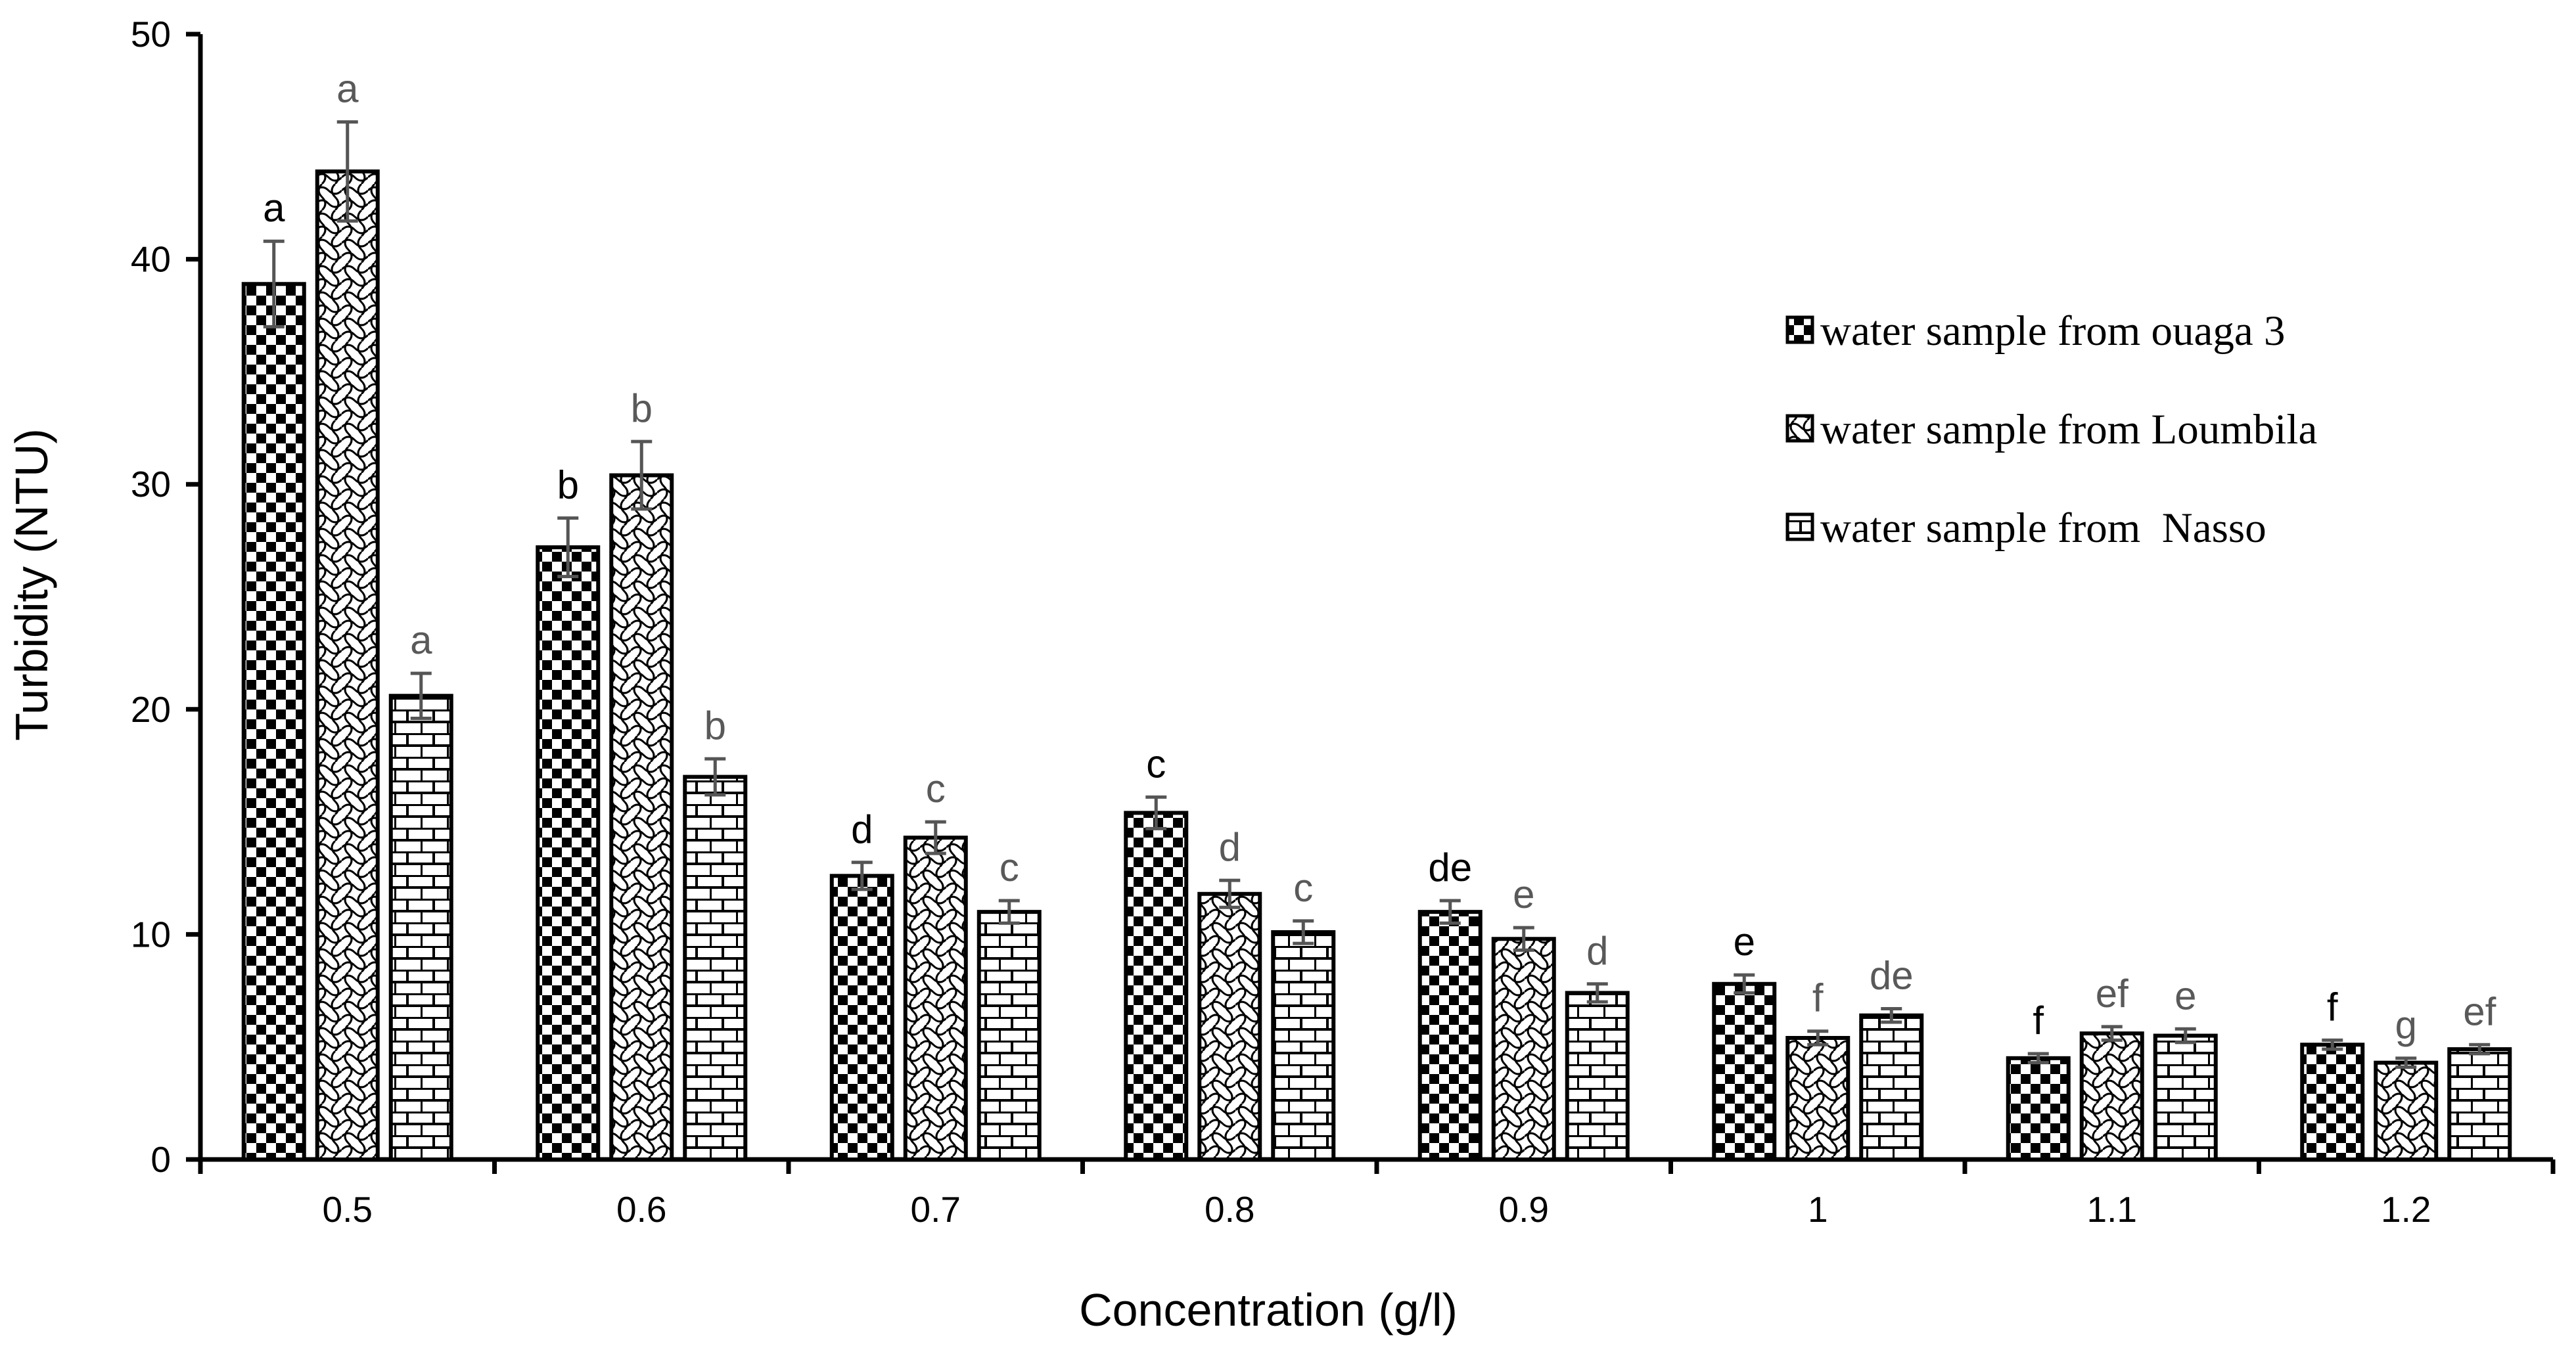  Describe the element at coordinates (2068, 430) in the screenshot. I see `legend-label: water sample from Loumbila` at that location.